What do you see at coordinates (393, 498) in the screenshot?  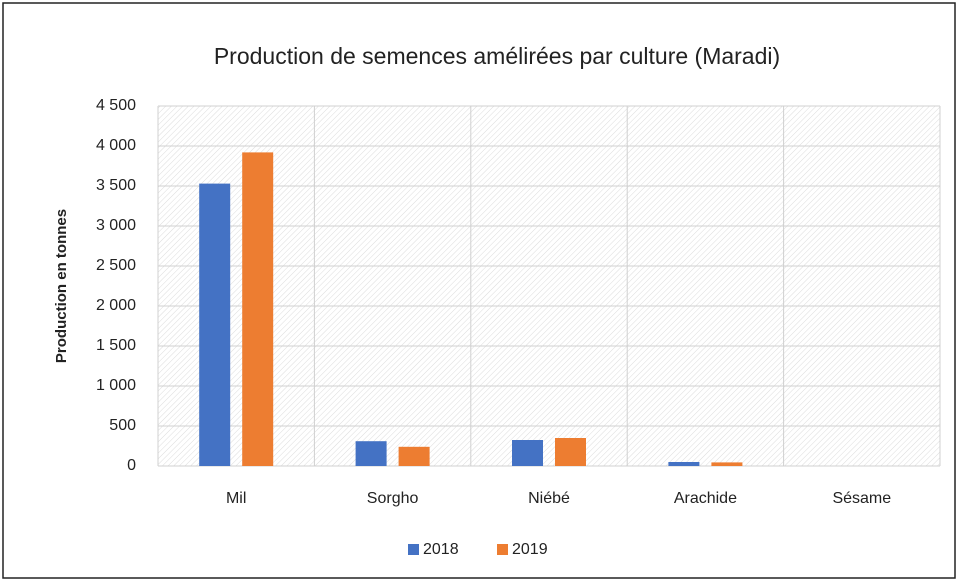 I see `x-tick-label: Sorgho` at bounding box center [393, 498].